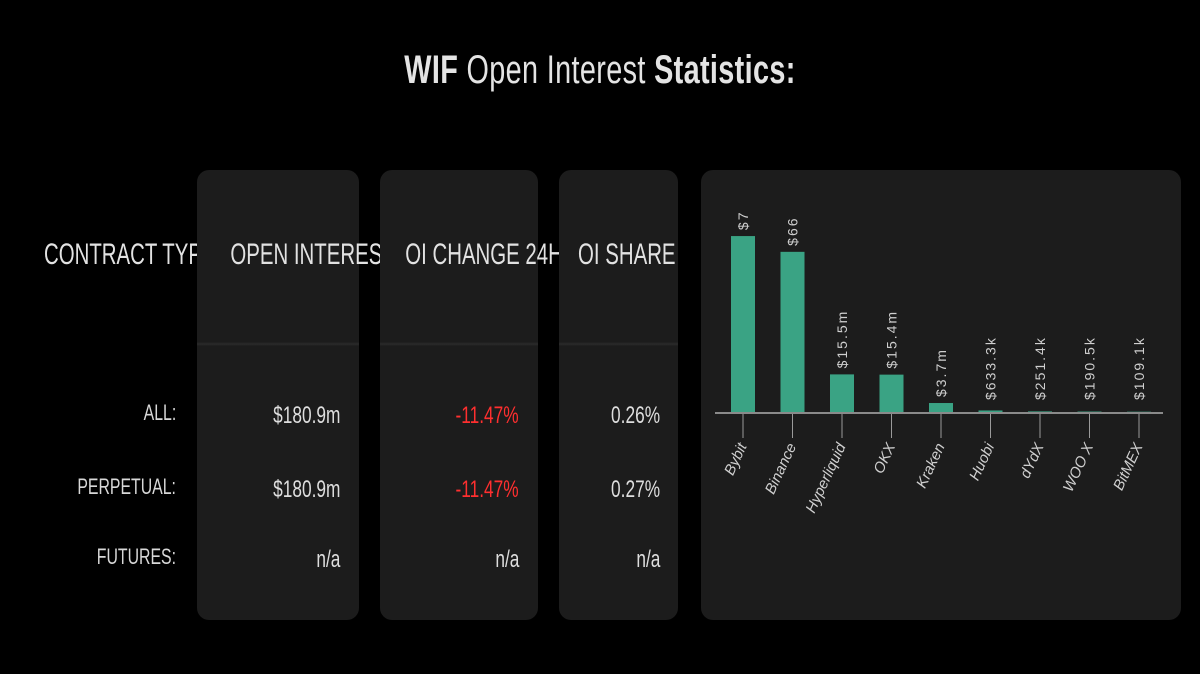  I want to click on bar-hyperliquid, so click(842, 393).